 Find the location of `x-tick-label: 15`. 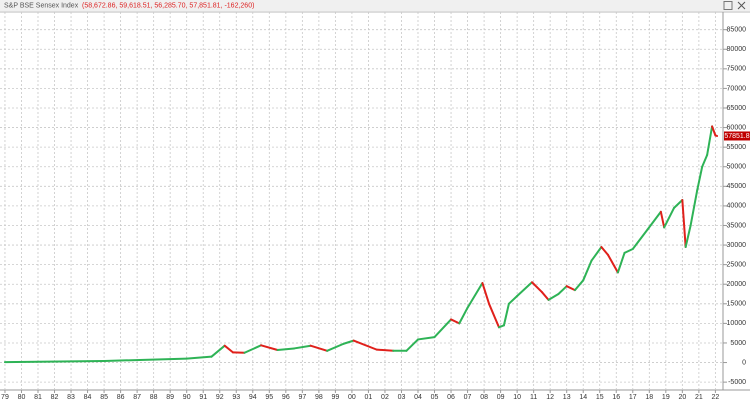

x-tick-label: 15 is located at coordinates (600, 397).